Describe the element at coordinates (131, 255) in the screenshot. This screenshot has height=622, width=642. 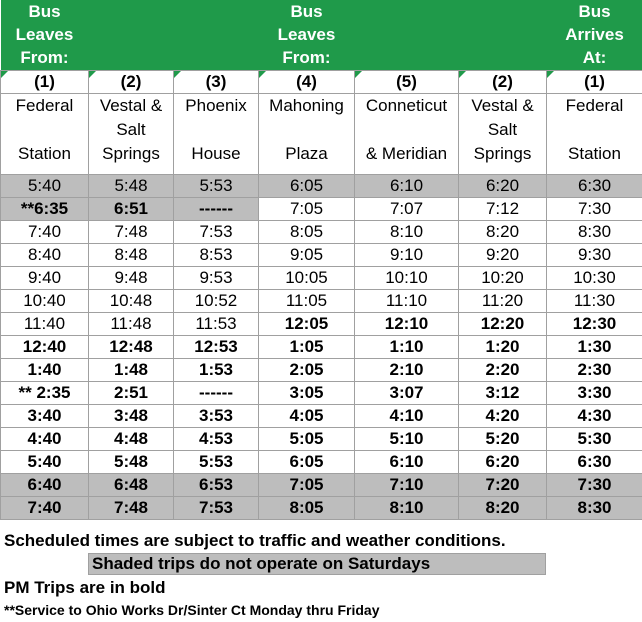
I see `trip-time: 8:48` at that location.